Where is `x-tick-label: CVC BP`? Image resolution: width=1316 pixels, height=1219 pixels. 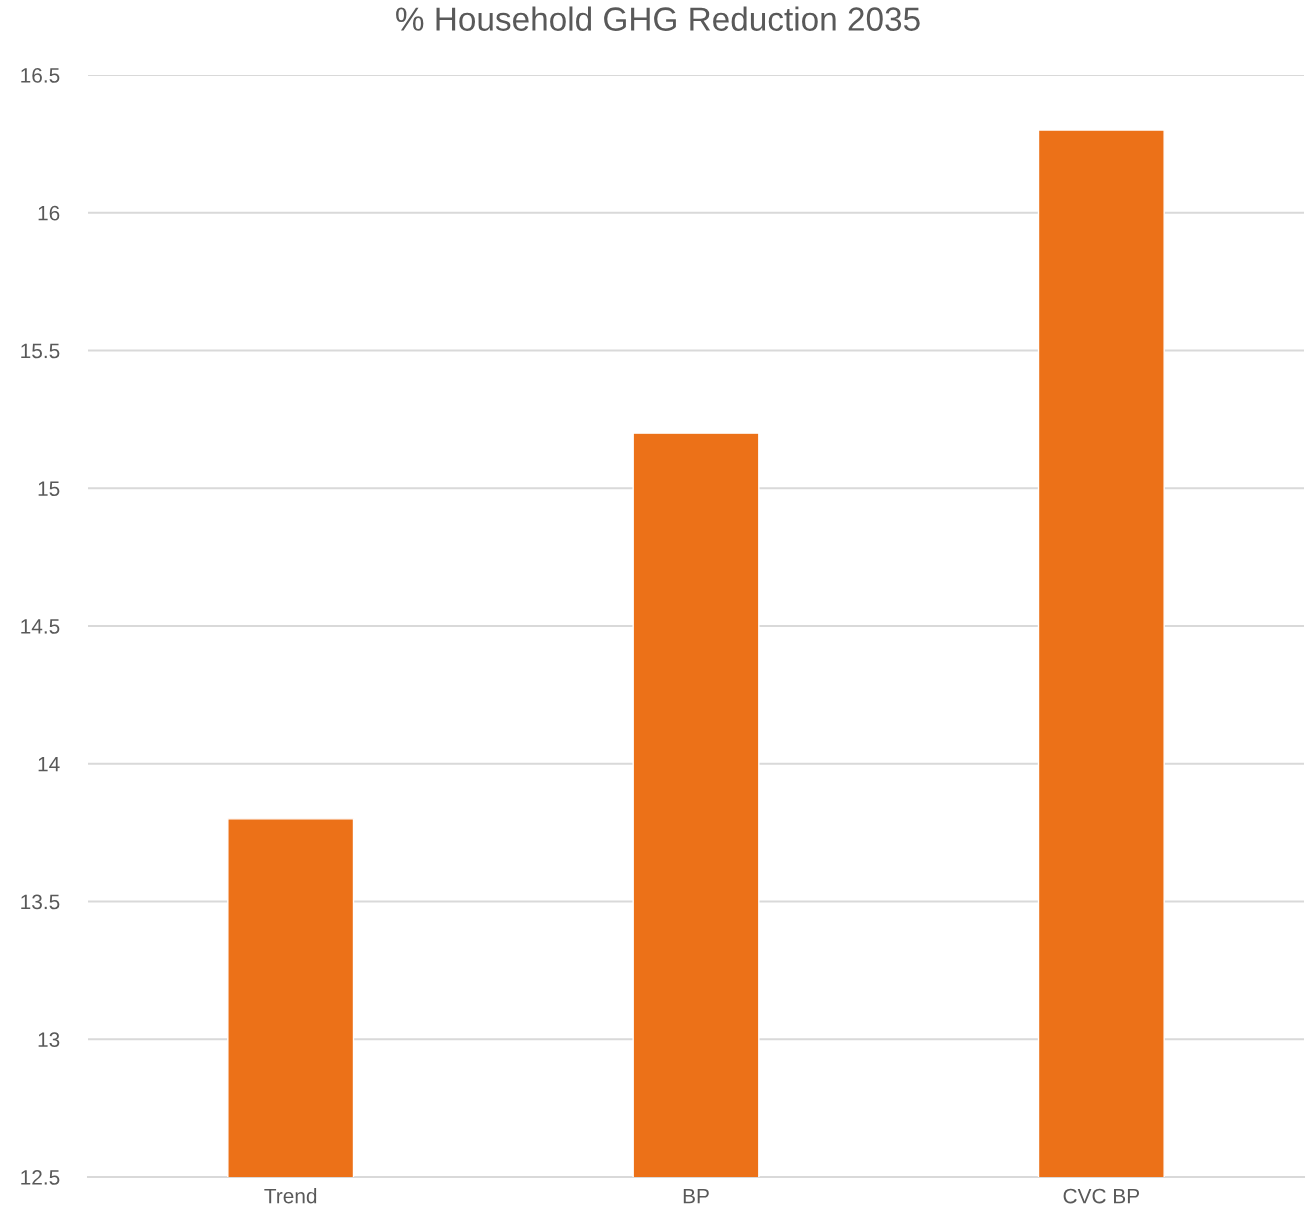
x-tick-label: CVC BP is located at coordinates (1101, 1196).